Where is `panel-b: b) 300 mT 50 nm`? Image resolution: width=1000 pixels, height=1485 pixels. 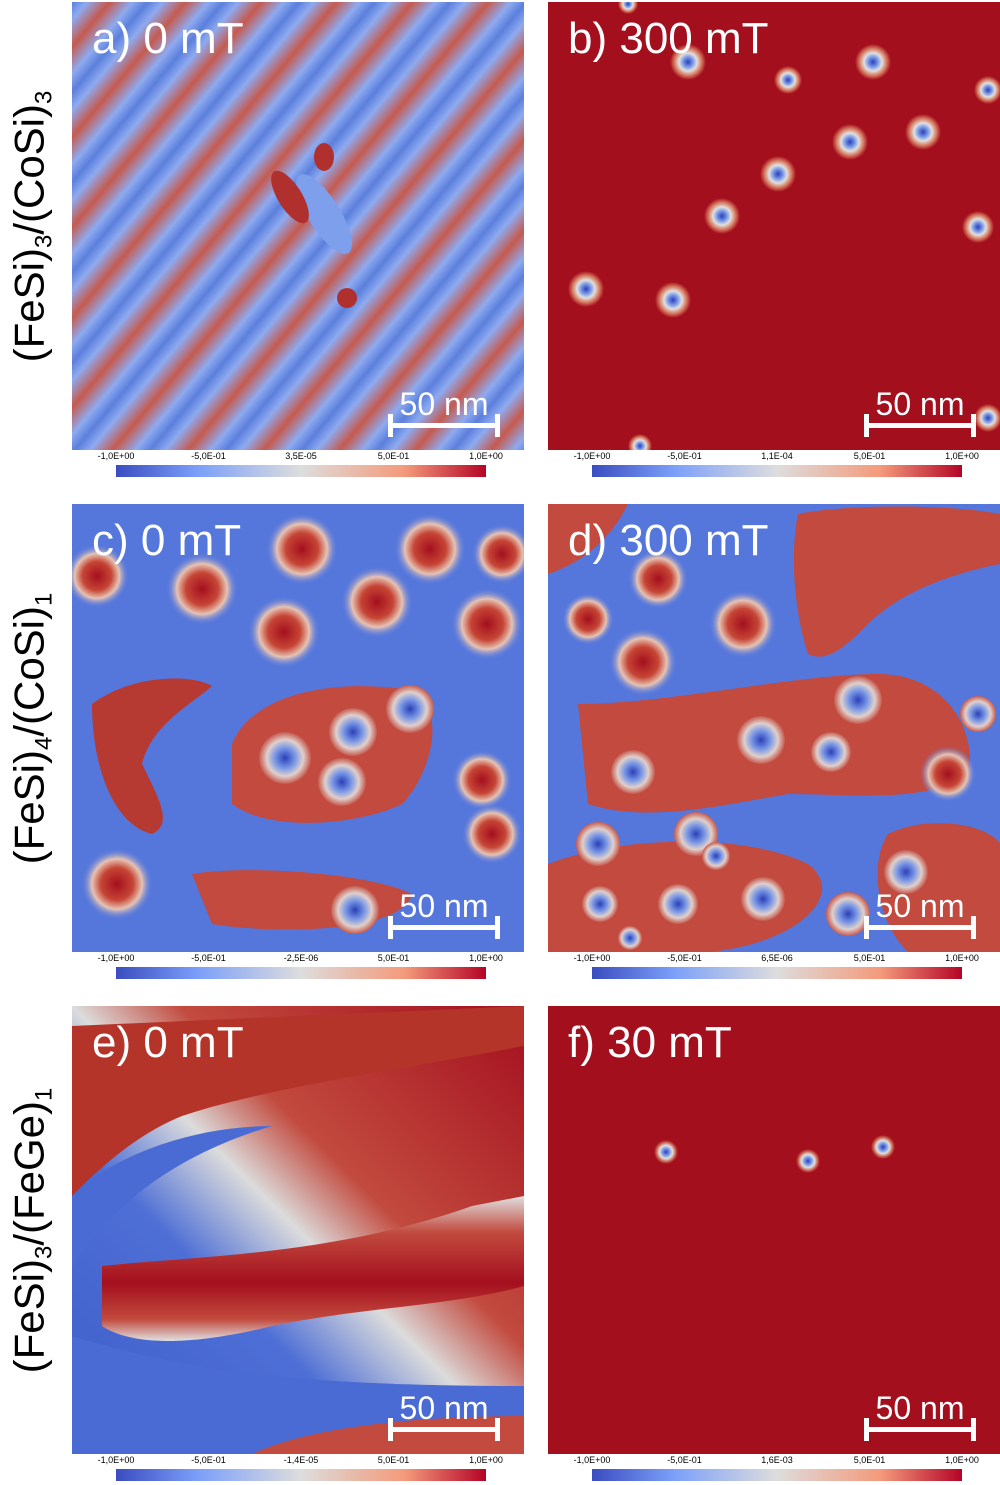 panel-b: b) 300 mT 50 nm is located at coordinates (774, 226).